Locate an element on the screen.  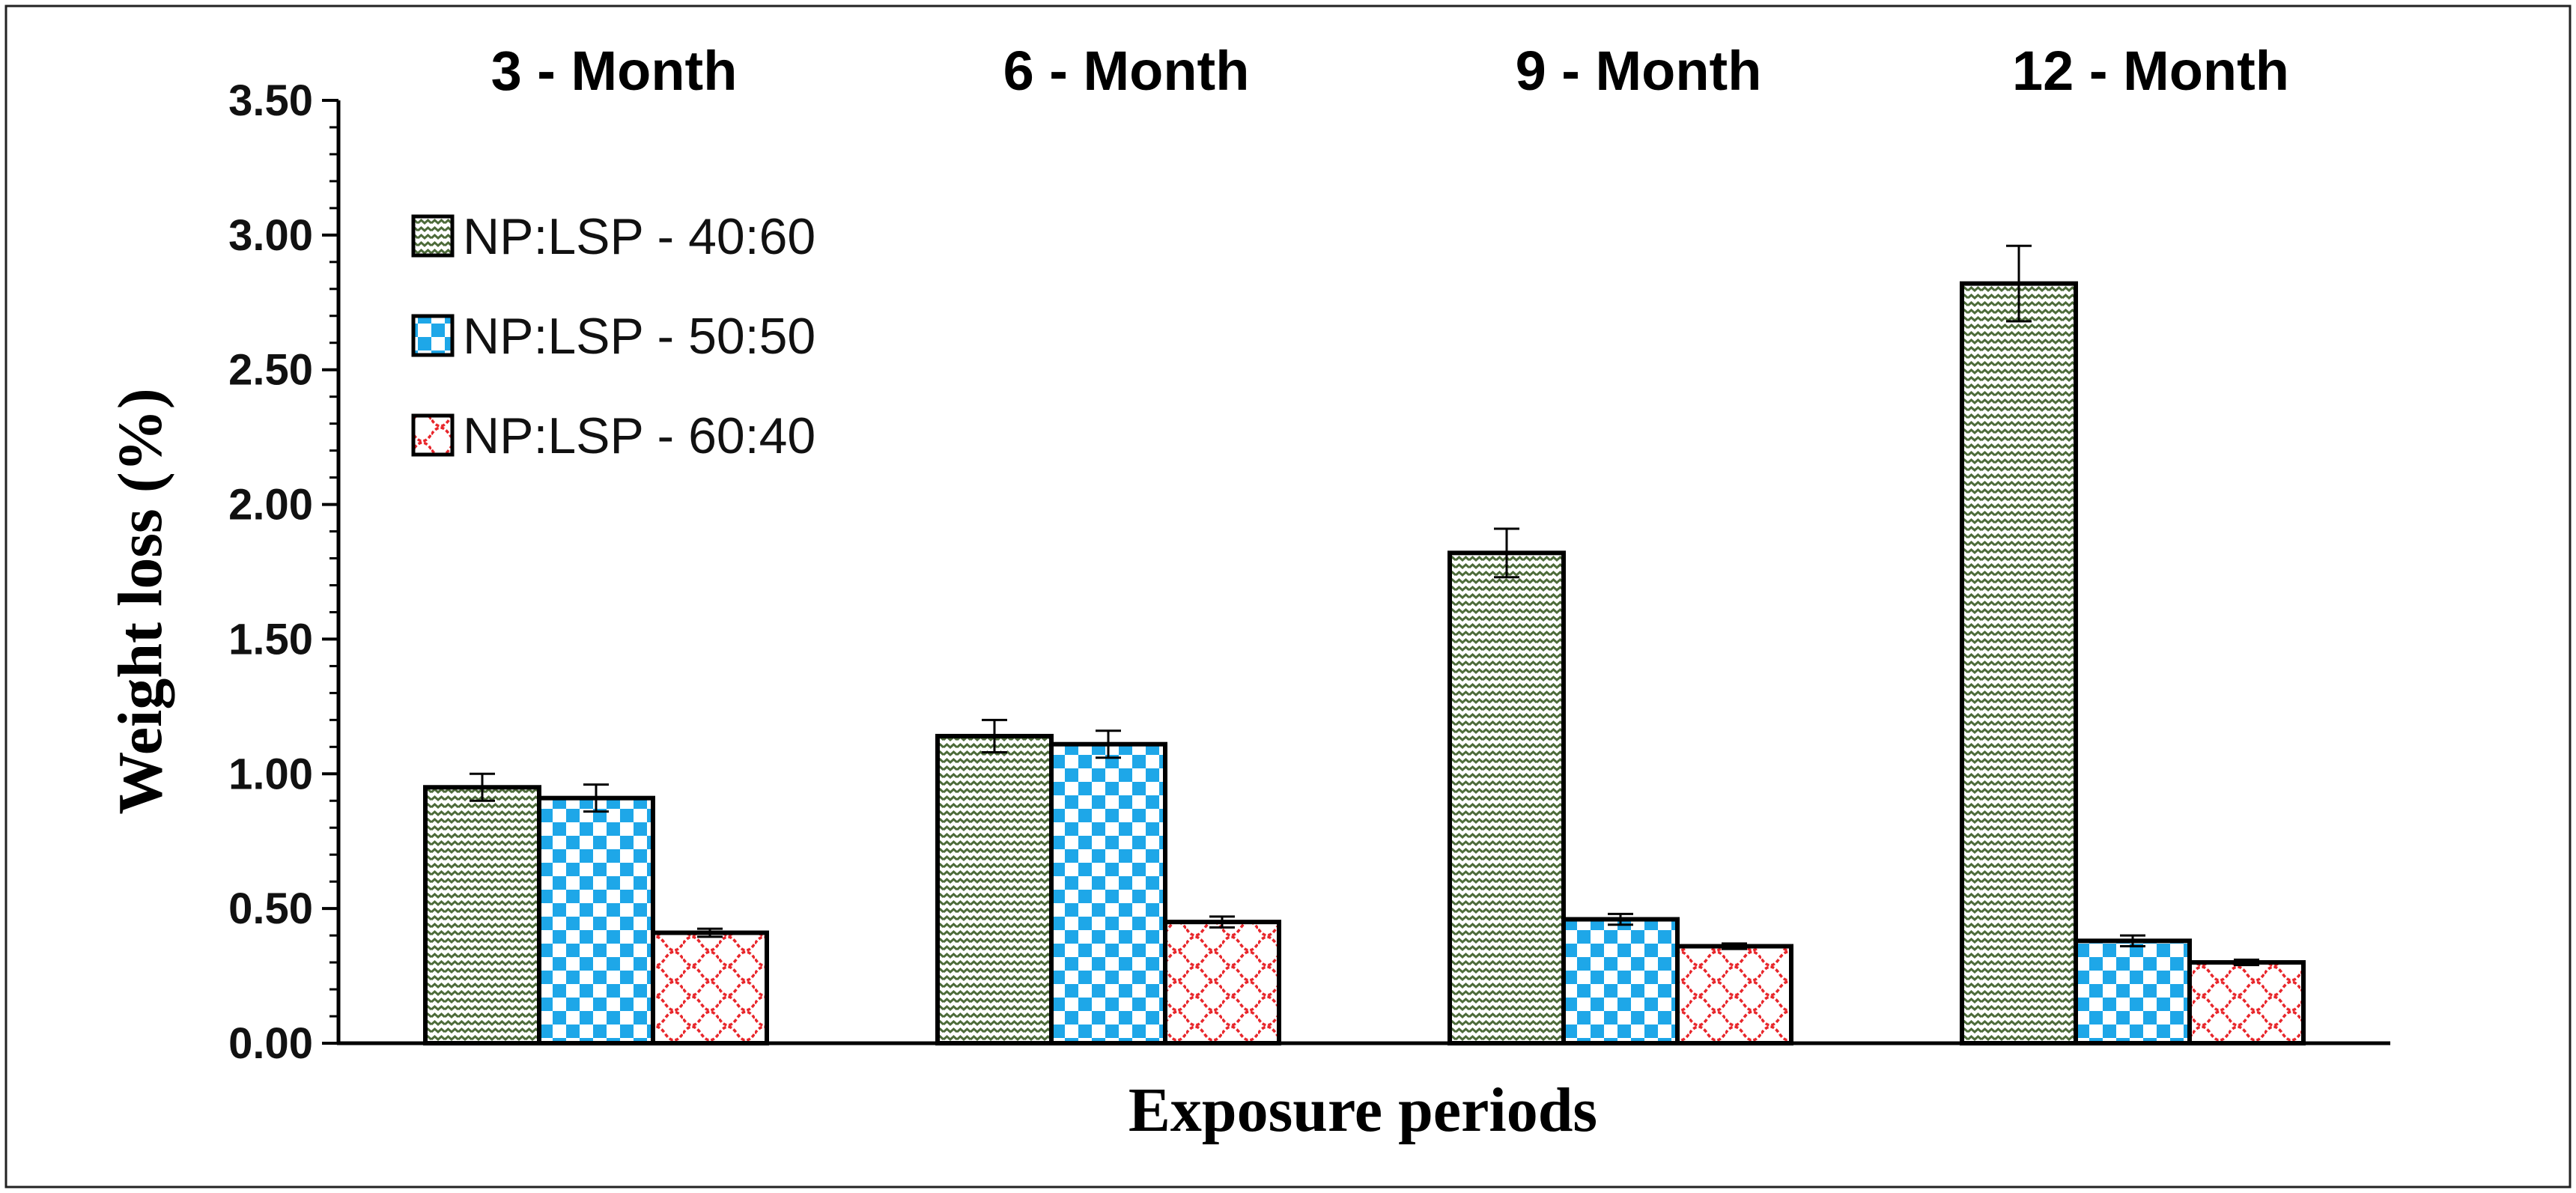
y-tick-label-7: 3.00 is located at coordinates (270, 236).